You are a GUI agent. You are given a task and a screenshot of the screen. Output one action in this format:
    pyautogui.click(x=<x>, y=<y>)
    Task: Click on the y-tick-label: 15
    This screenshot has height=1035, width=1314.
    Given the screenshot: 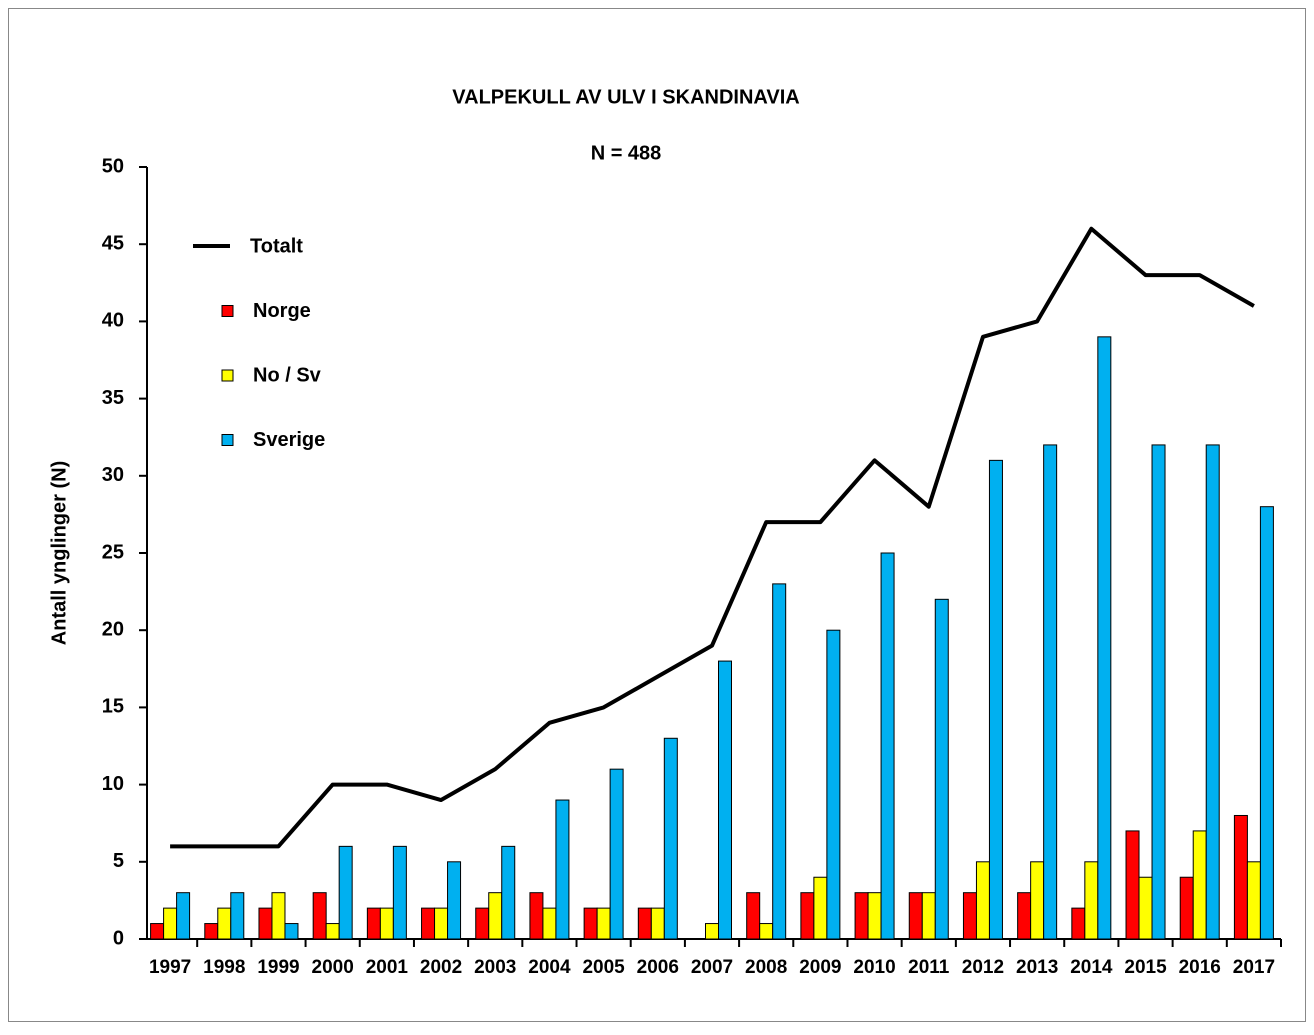 What is the action you would take?
    pyautogui.click(x=113, y=707)
    